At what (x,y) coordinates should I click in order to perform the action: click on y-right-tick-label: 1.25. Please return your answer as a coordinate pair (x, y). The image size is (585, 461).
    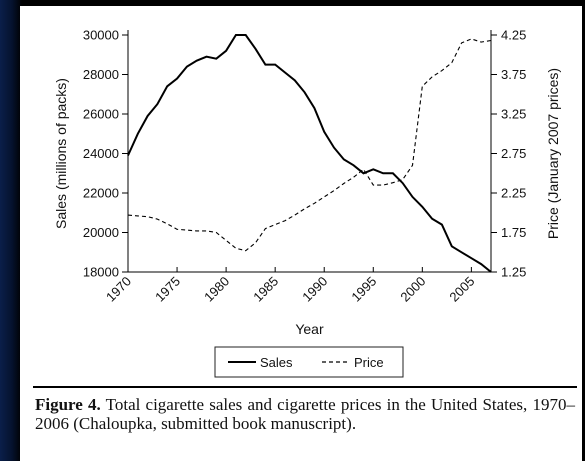
    Looking at the image, I should click on (513, 272).